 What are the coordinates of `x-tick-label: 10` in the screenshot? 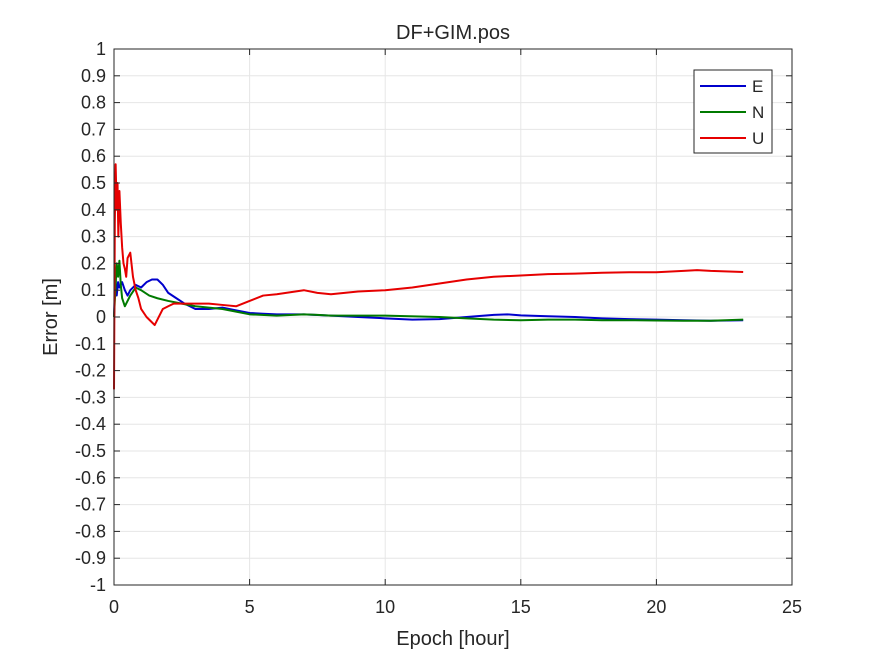 It's located at (385, 607).